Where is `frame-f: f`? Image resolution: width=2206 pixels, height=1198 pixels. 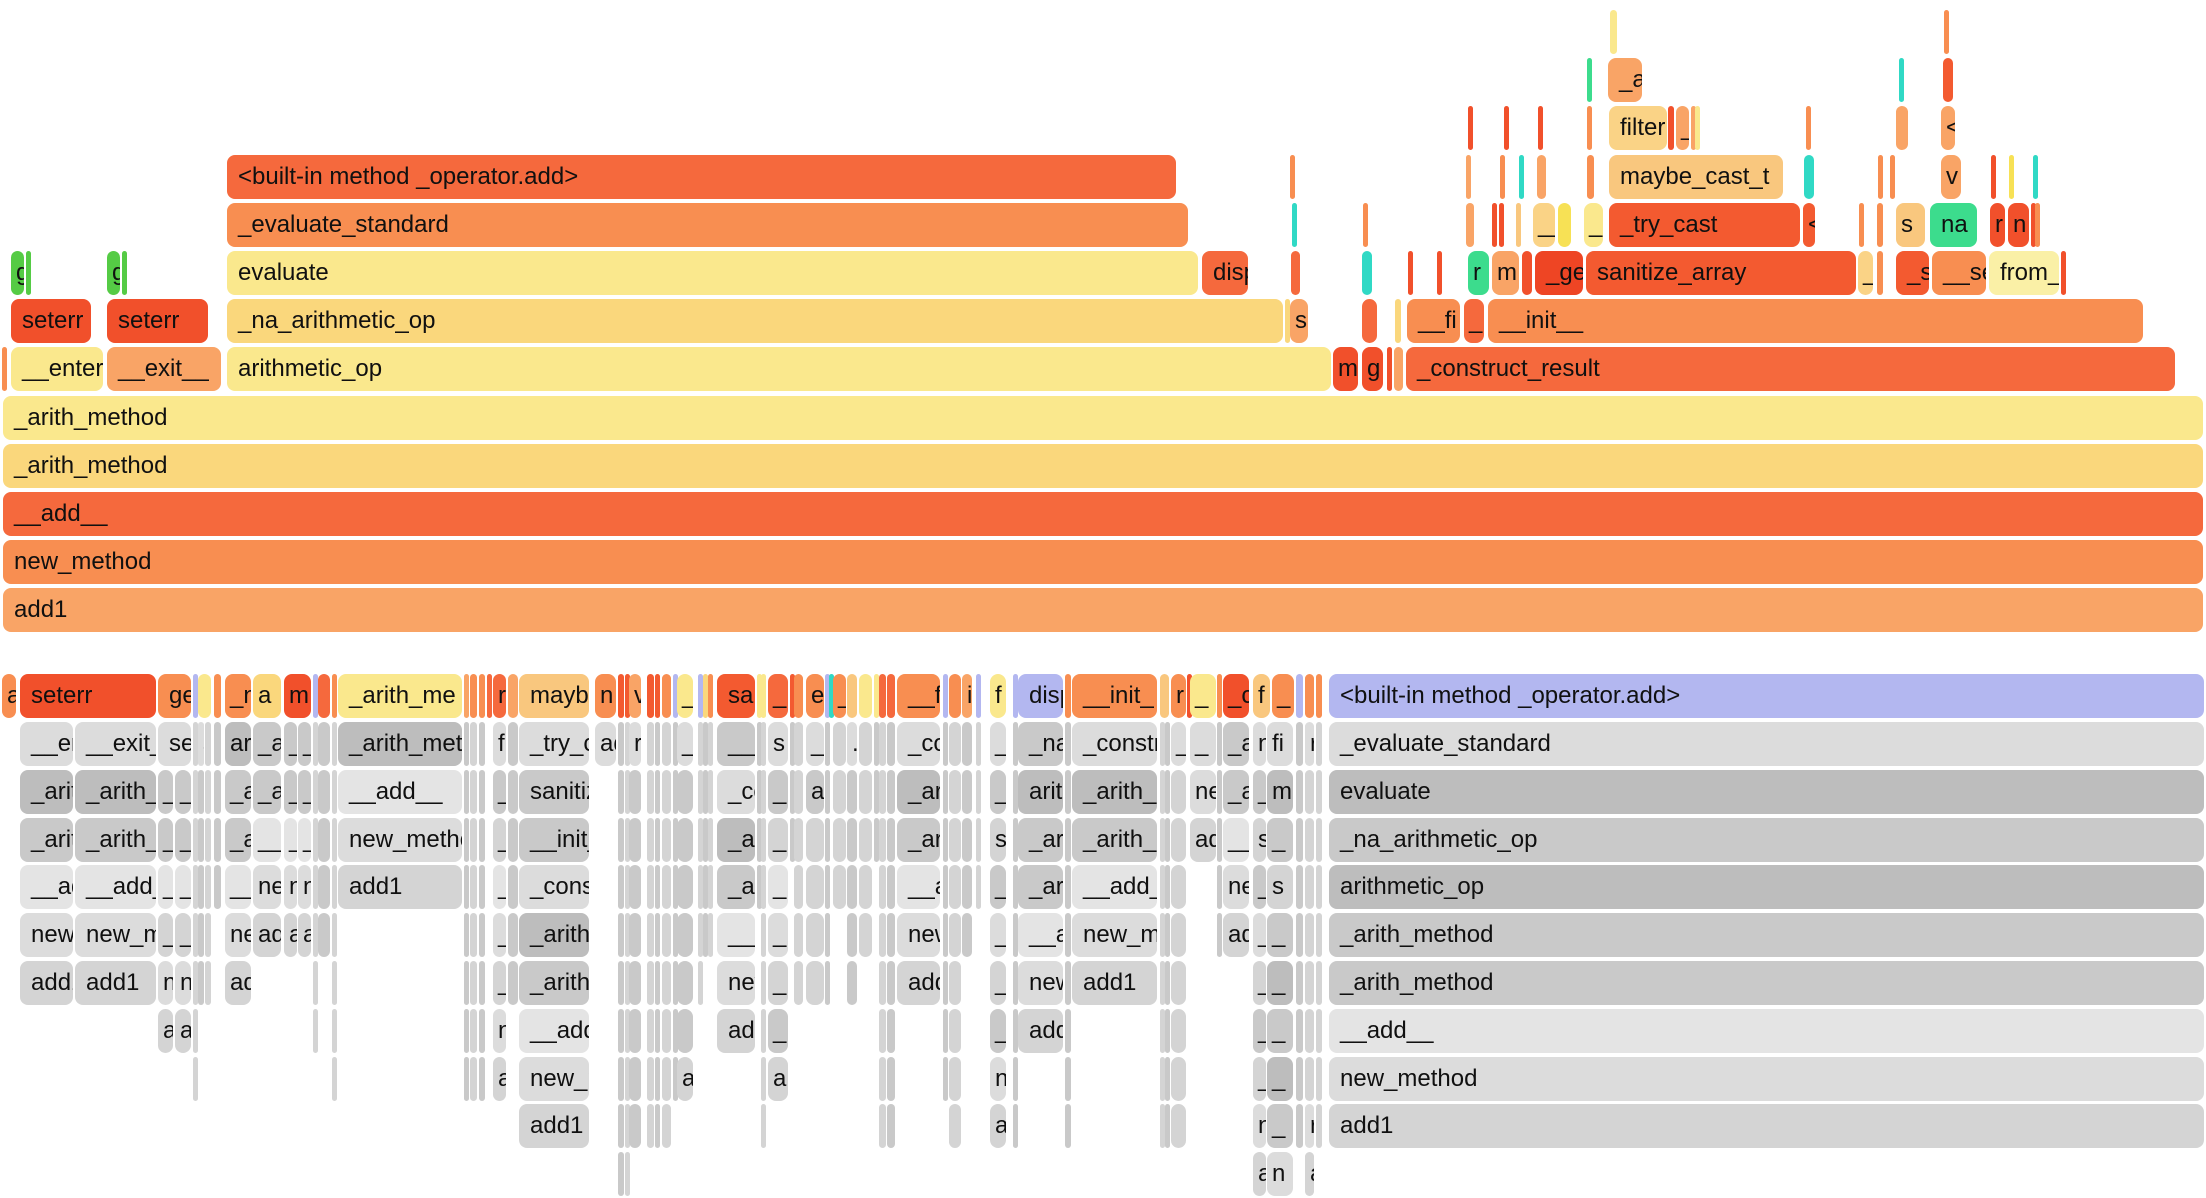
frame-f: f is located at coordinates (1261, 696).